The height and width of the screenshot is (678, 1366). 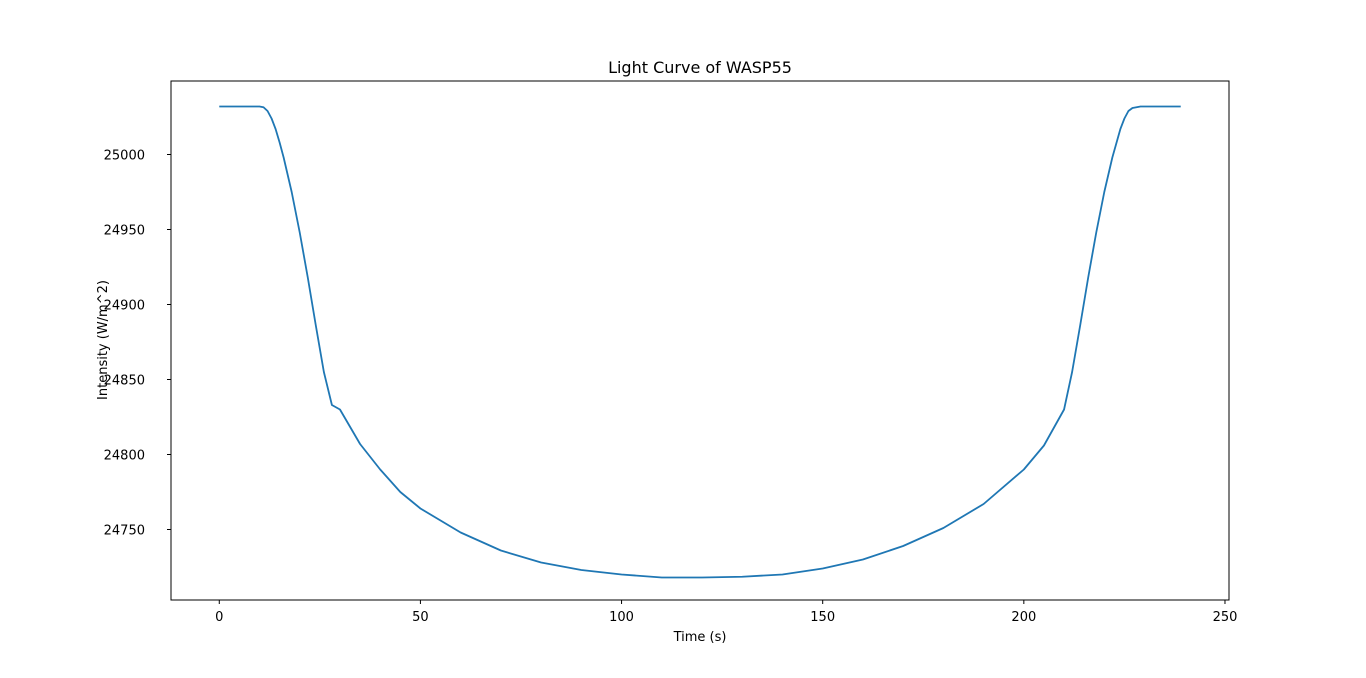 I want to click on y-tick-label: 24850, so click(x=124, y=381).